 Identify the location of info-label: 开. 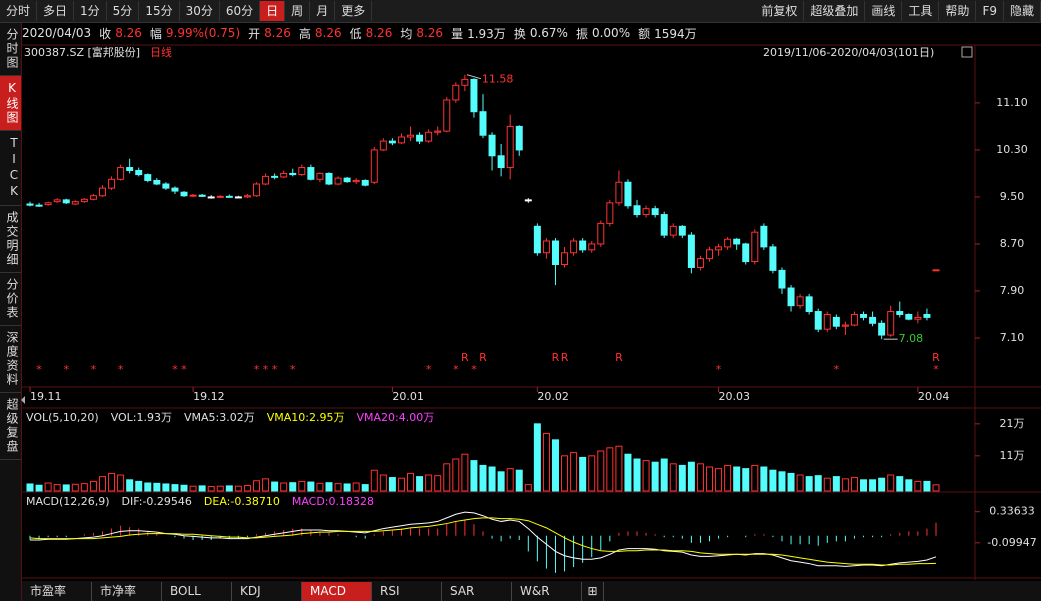
(254, 33).